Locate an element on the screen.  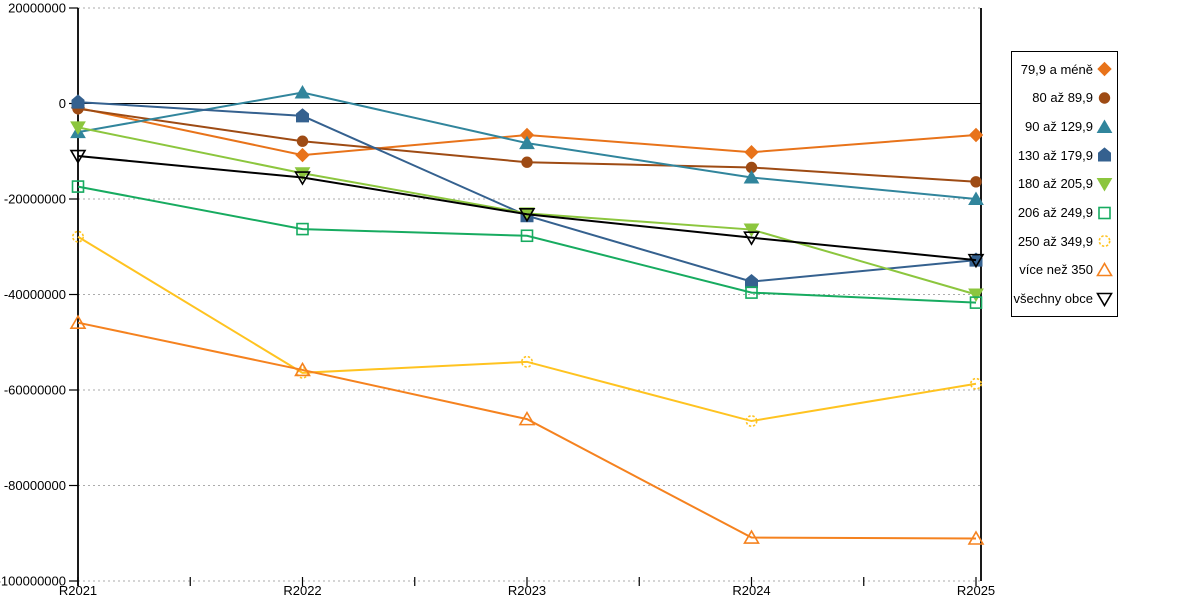
y-tick-label: -100000000 is located at coordinates (33, 581).